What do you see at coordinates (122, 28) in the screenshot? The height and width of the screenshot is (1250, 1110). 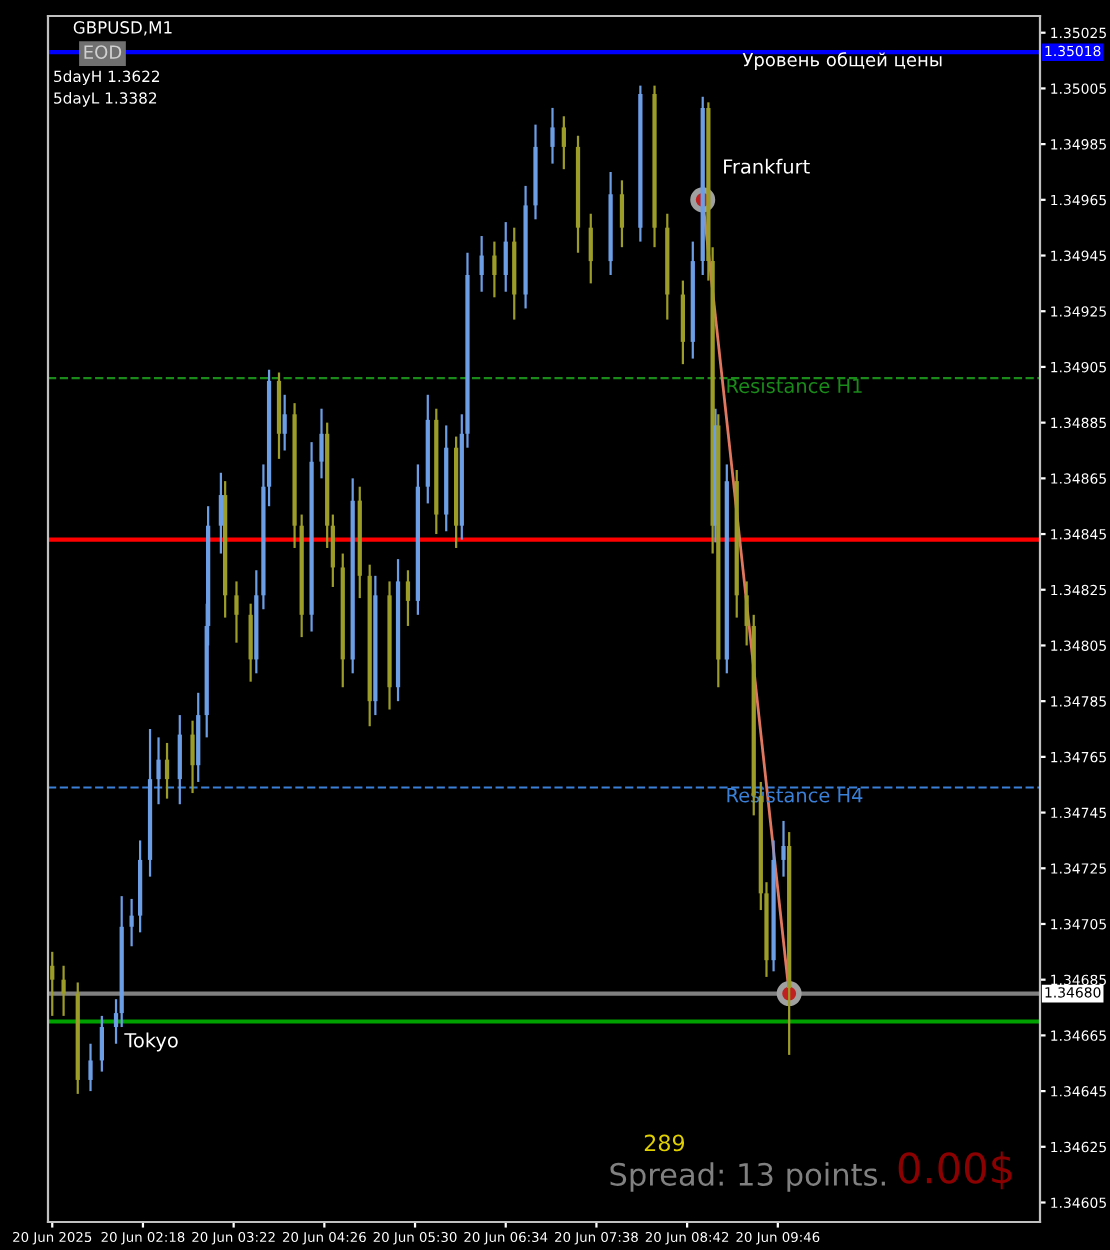 I see `chart-title: GBPUSD,M1` at bounding box center [122, 28].